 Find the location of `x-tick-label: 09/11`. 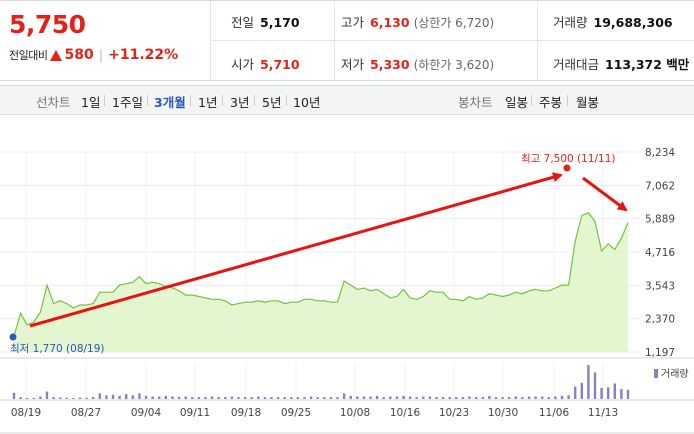

x-tick-label: 09/11 is located at coordinates (195, 413).